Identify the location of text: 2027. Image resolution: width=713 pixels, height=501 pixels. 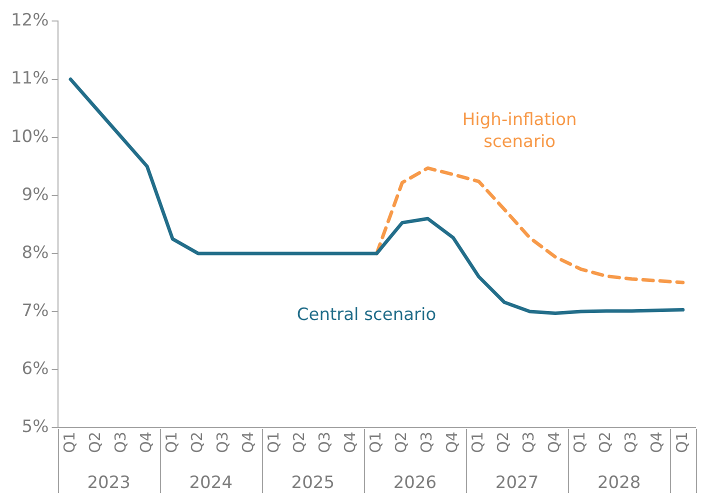
(517, 482).